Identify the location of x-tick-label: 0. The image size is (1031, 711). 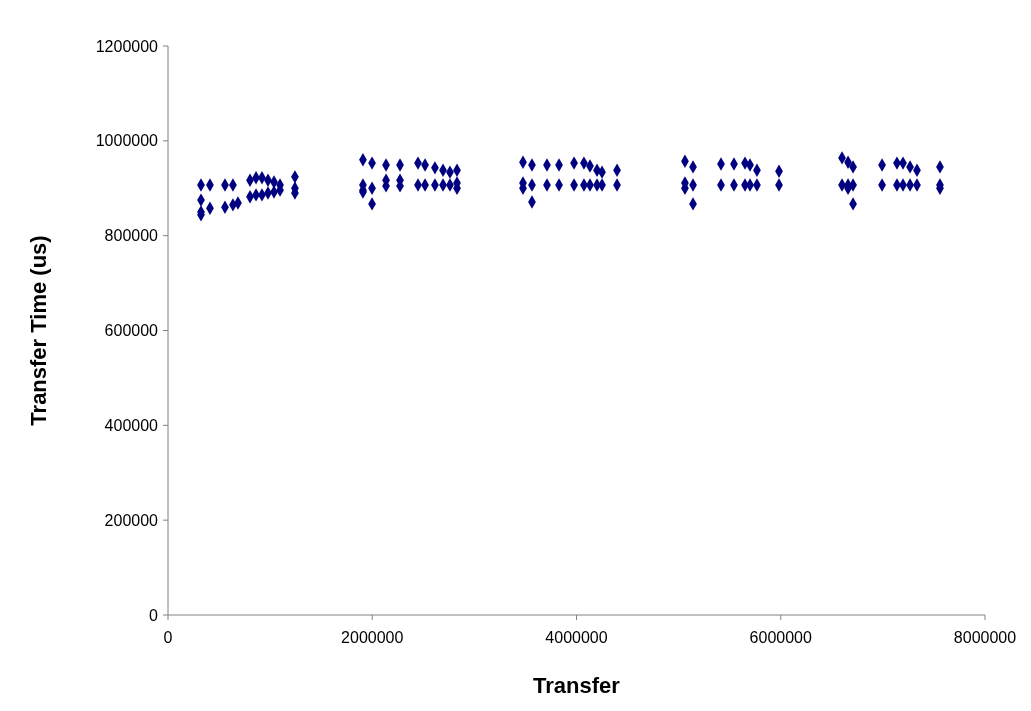
(168, 637).